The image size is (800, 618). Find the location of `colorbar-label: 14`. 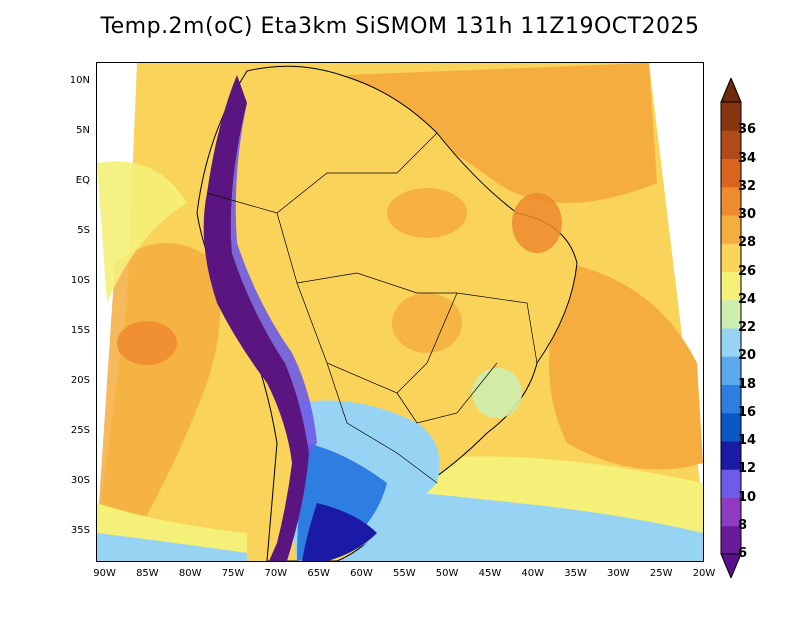

colorbar-label: 14 is located at coordinates (747, 440).